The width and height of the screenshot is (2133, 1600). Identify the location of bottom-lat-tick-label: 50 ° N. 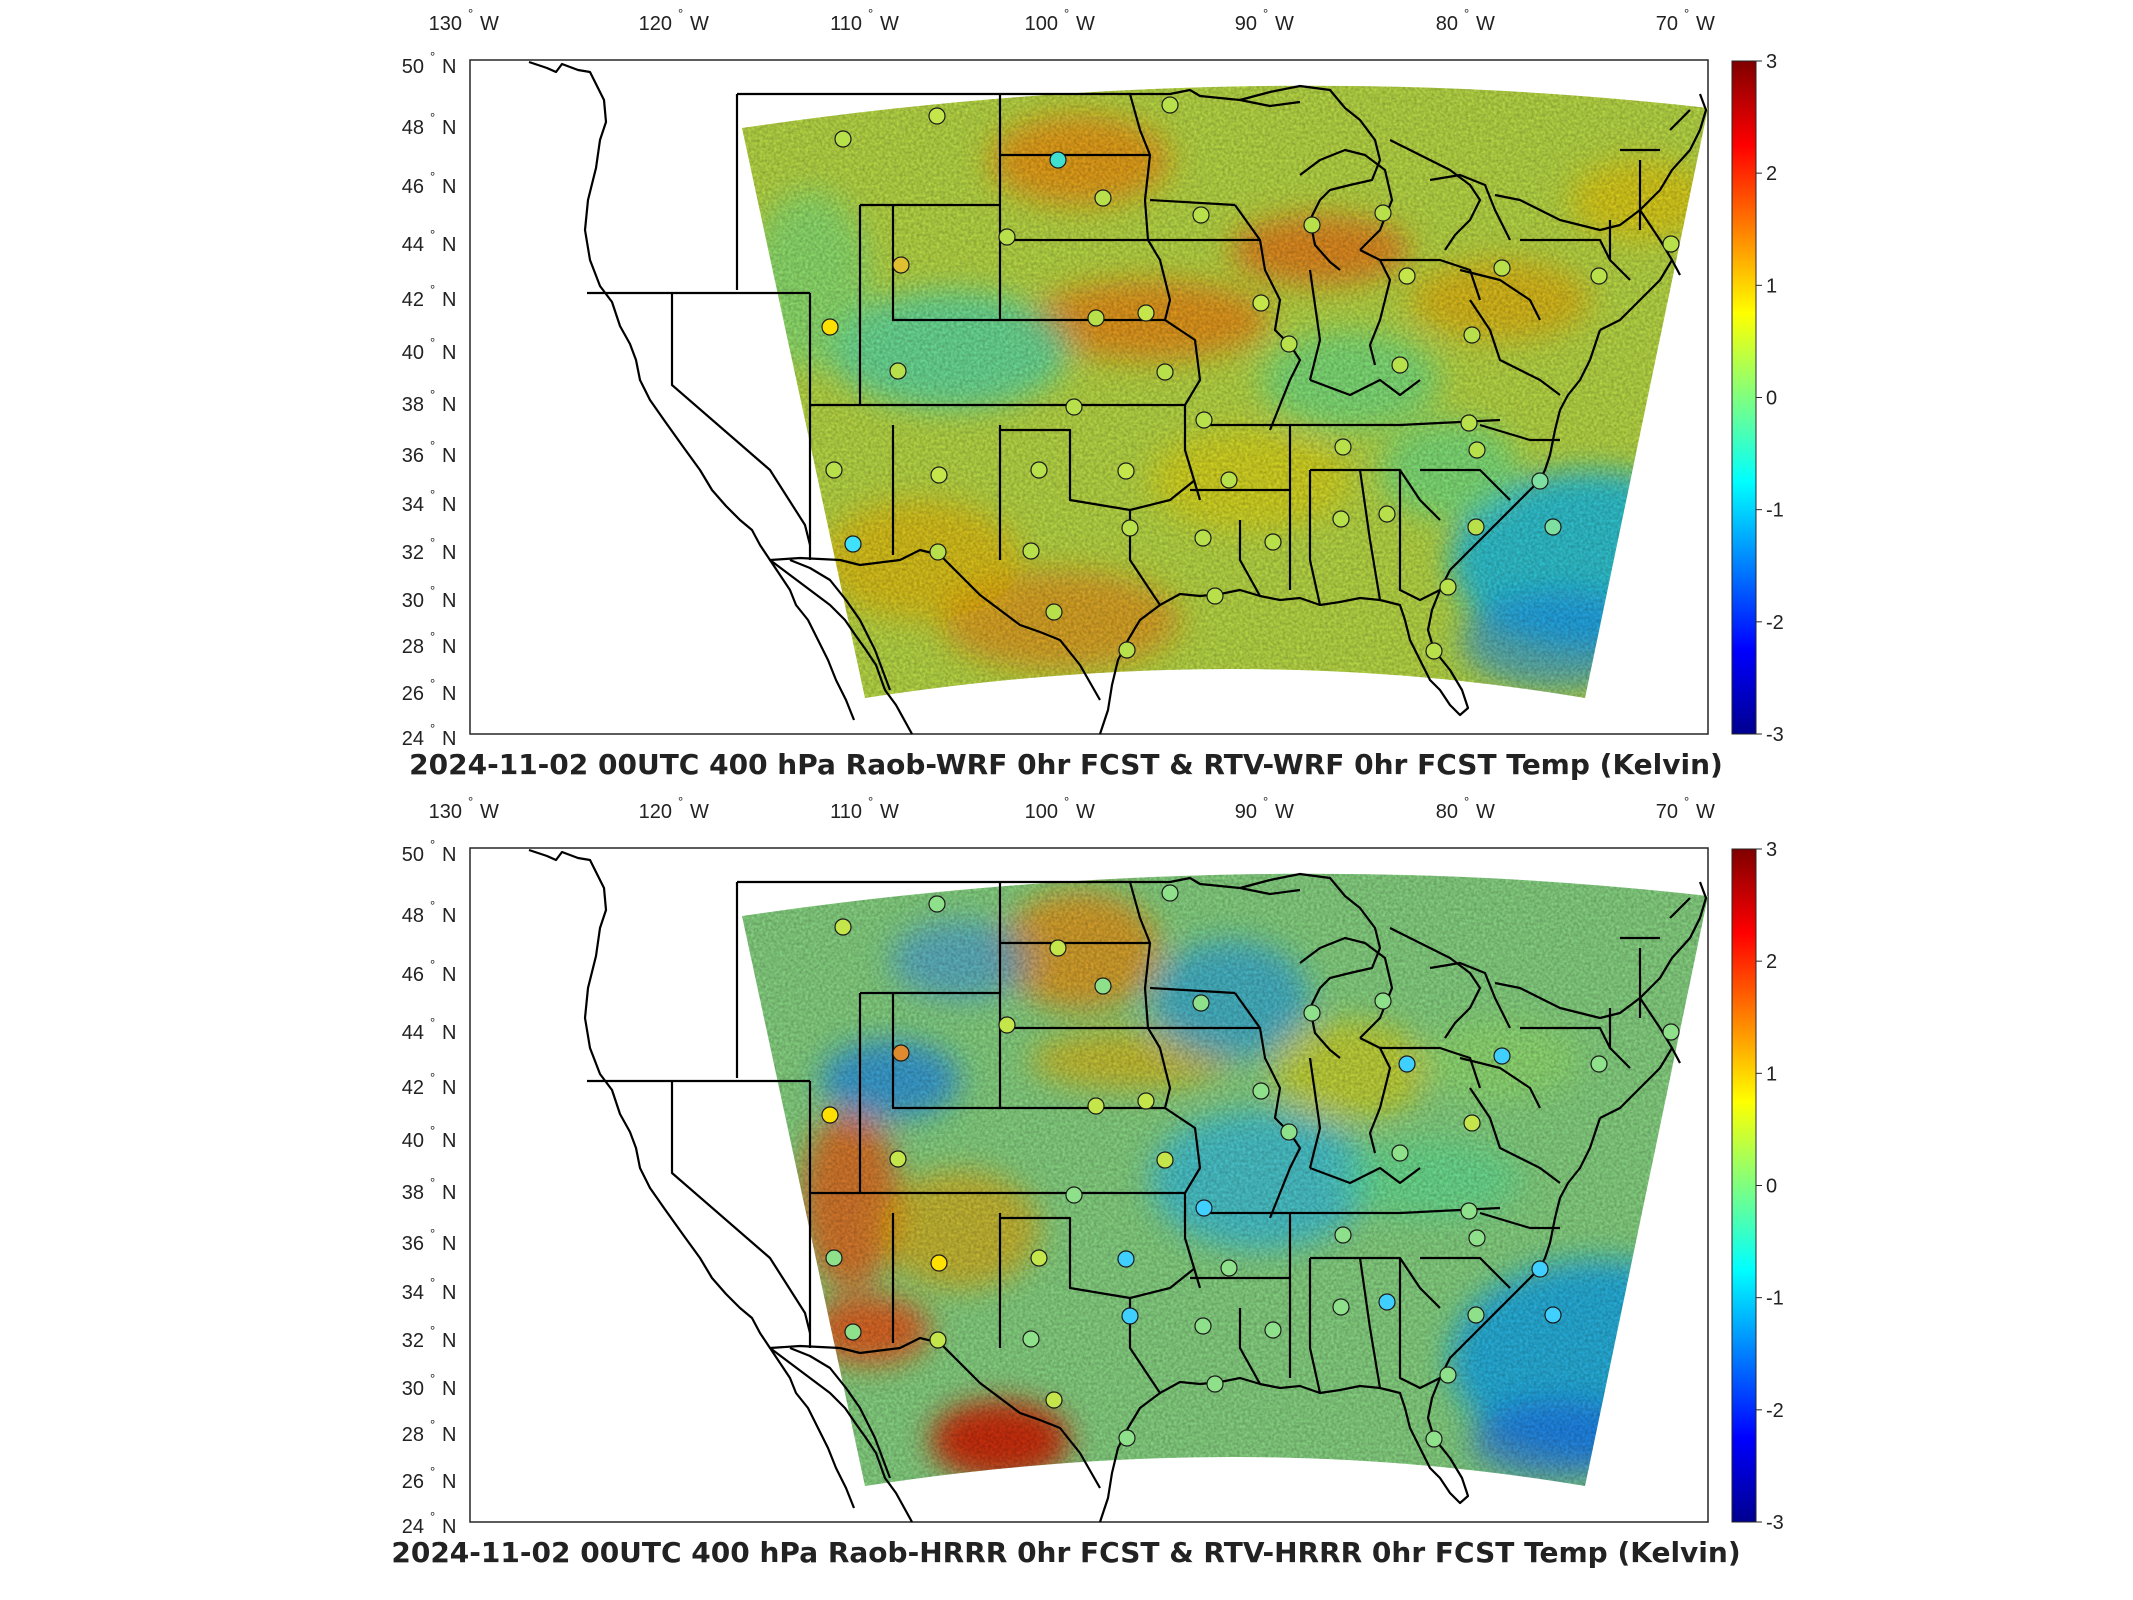
(429, 851).